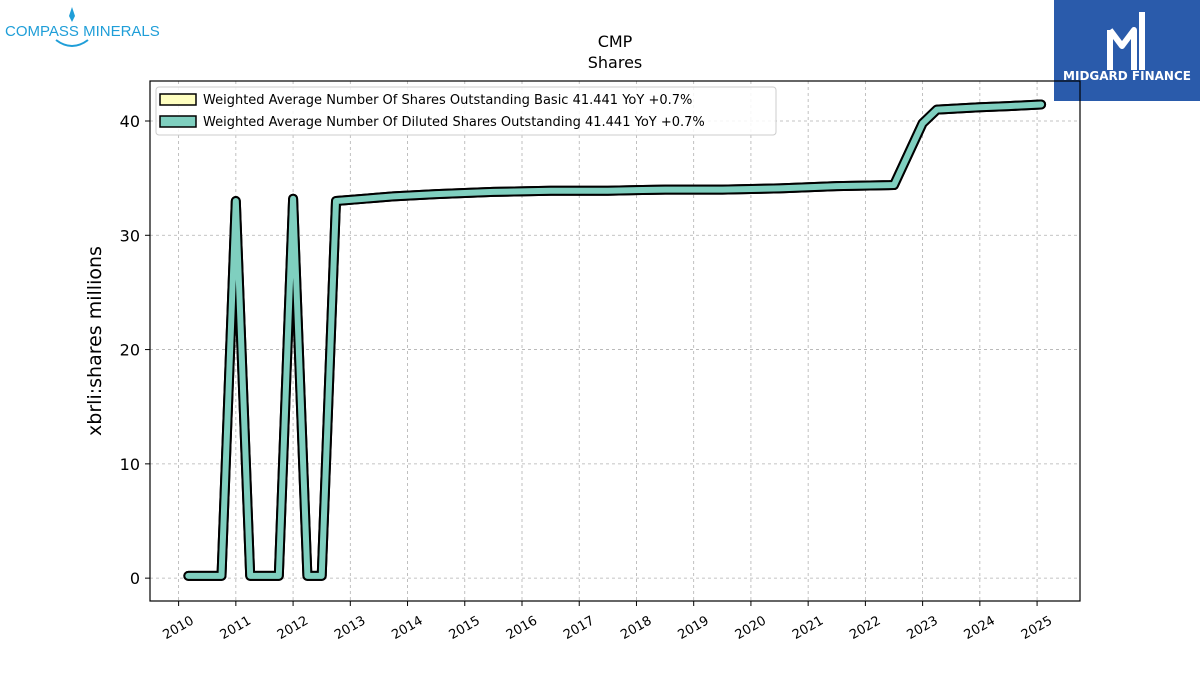  What do you see at coordinates (808, 628) in the screenshot?
I see `x-tick-label: 2021` at bounding box center [808, 628].